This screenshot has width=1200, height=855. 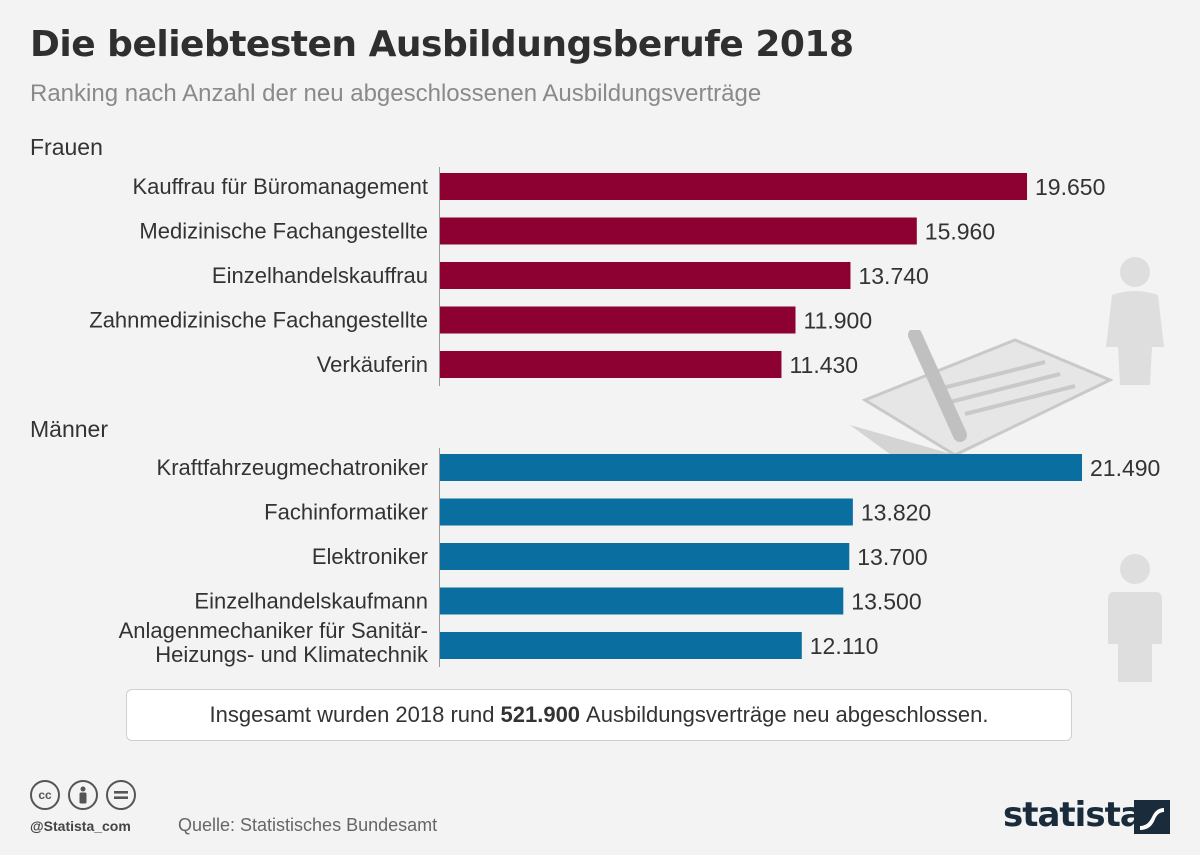 I want to click on woman-icon, so click(x=1135, y=321).